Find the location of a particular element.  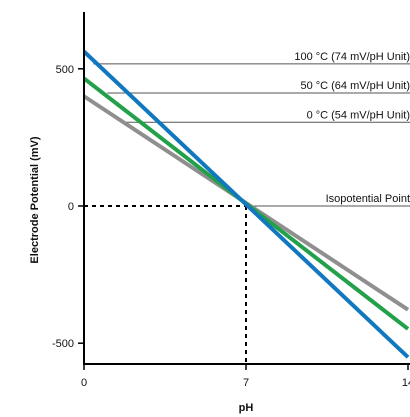

x-tick-label-0: 0 is located at coordinates (84, 383).